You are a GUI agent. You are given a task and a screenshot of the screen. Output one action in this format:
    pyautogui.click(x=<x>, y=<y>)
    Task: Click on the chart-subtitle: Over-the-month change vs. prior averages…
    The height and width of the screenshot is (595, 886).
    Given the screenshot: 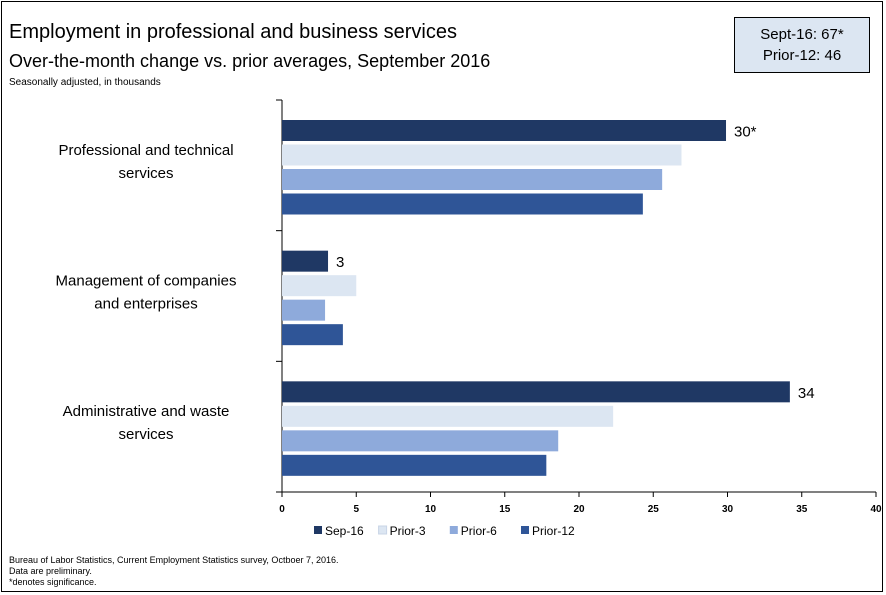 What is the action you would take?
    pyautogui.click(x=250, y=61)
    